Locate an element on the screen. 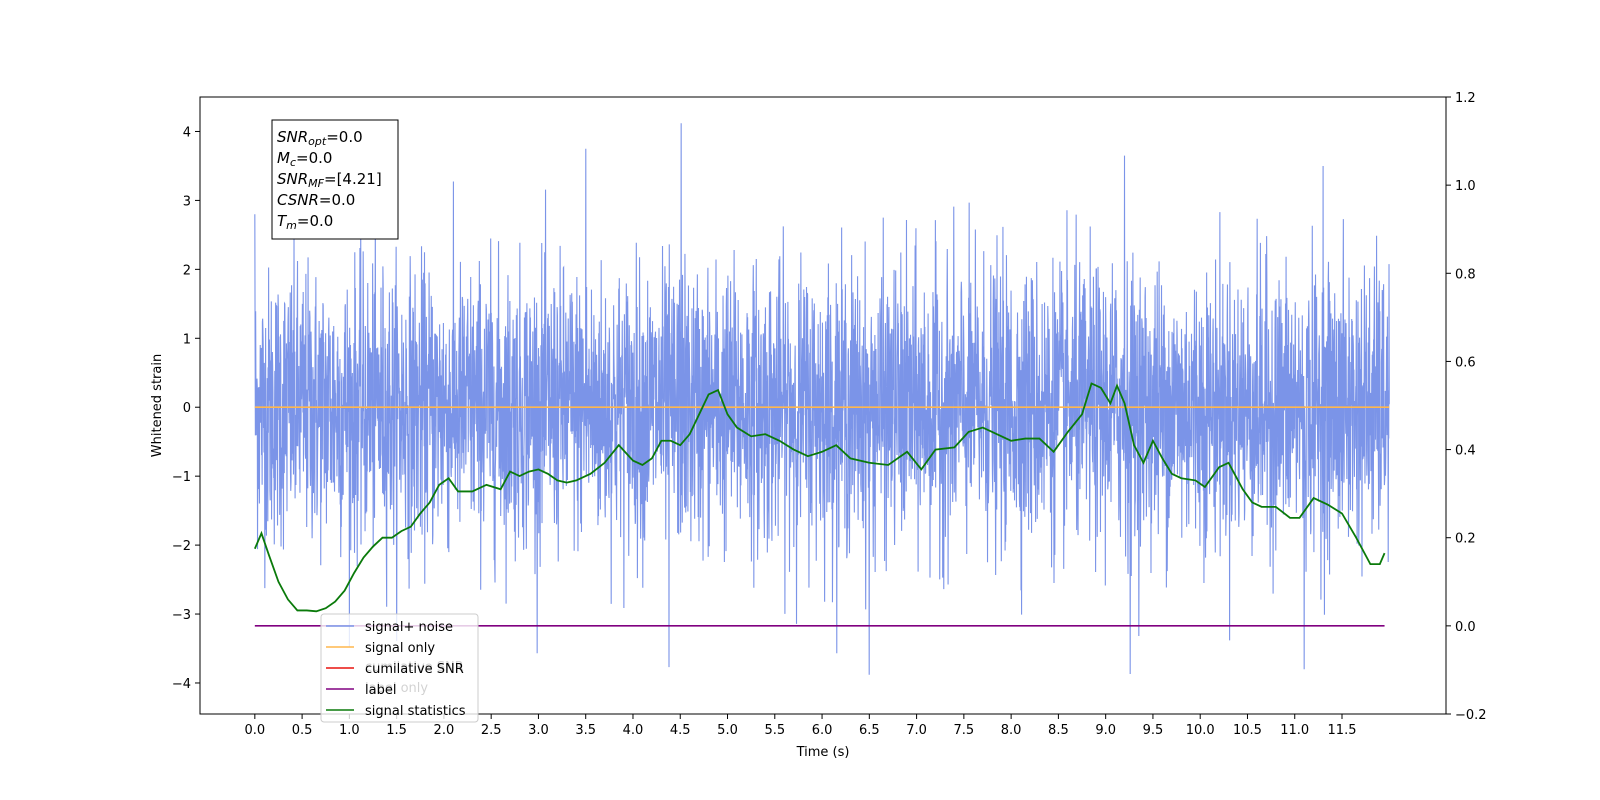  x-tick-label: 1.5 is located at coordinates (396, 730).